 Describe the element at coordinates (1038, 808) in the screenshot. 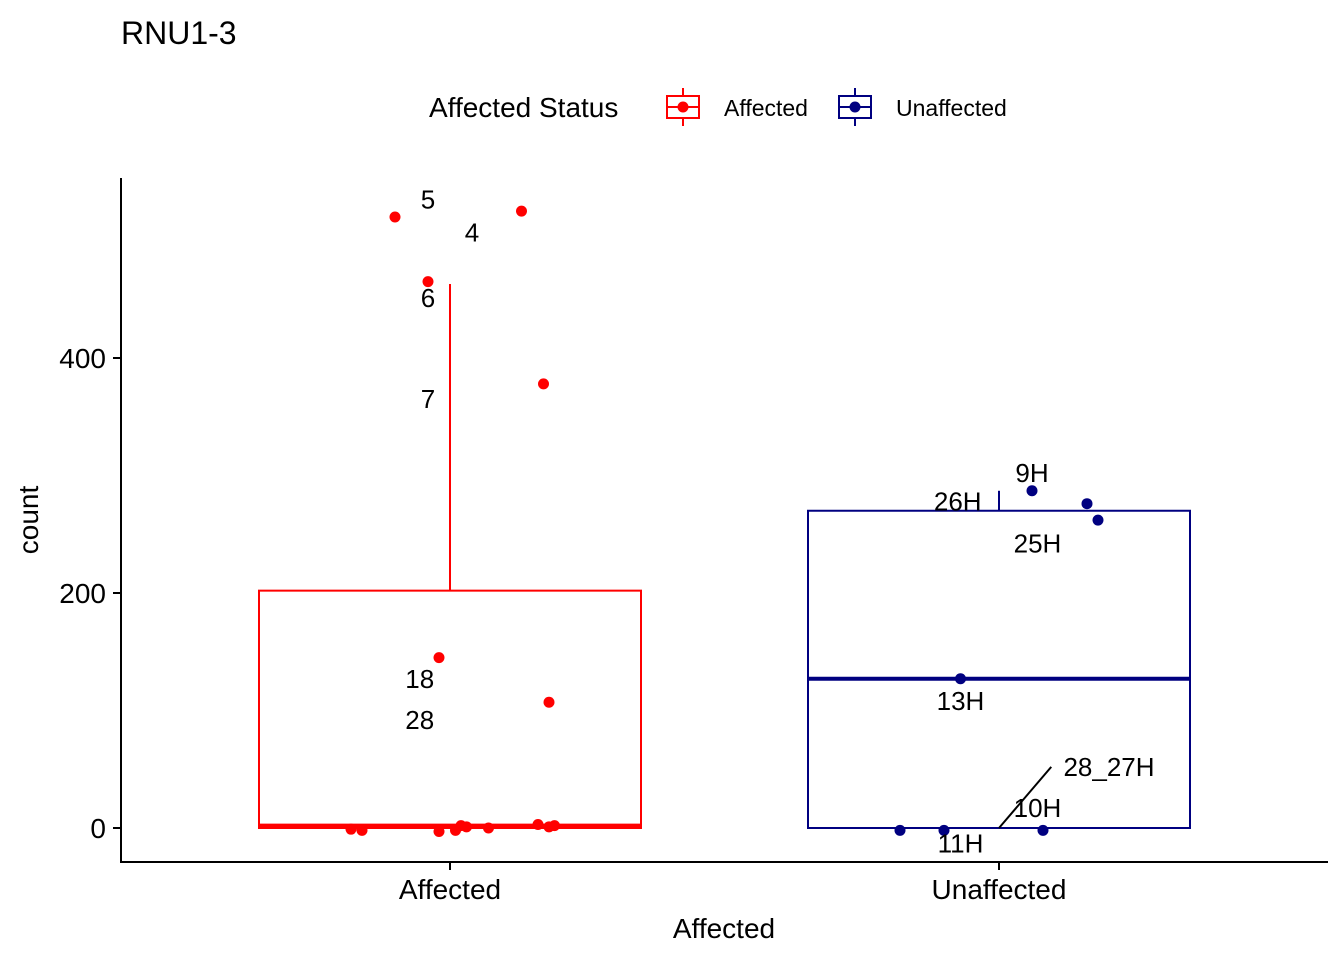

I see `point-label-10h: 10H` at that location.